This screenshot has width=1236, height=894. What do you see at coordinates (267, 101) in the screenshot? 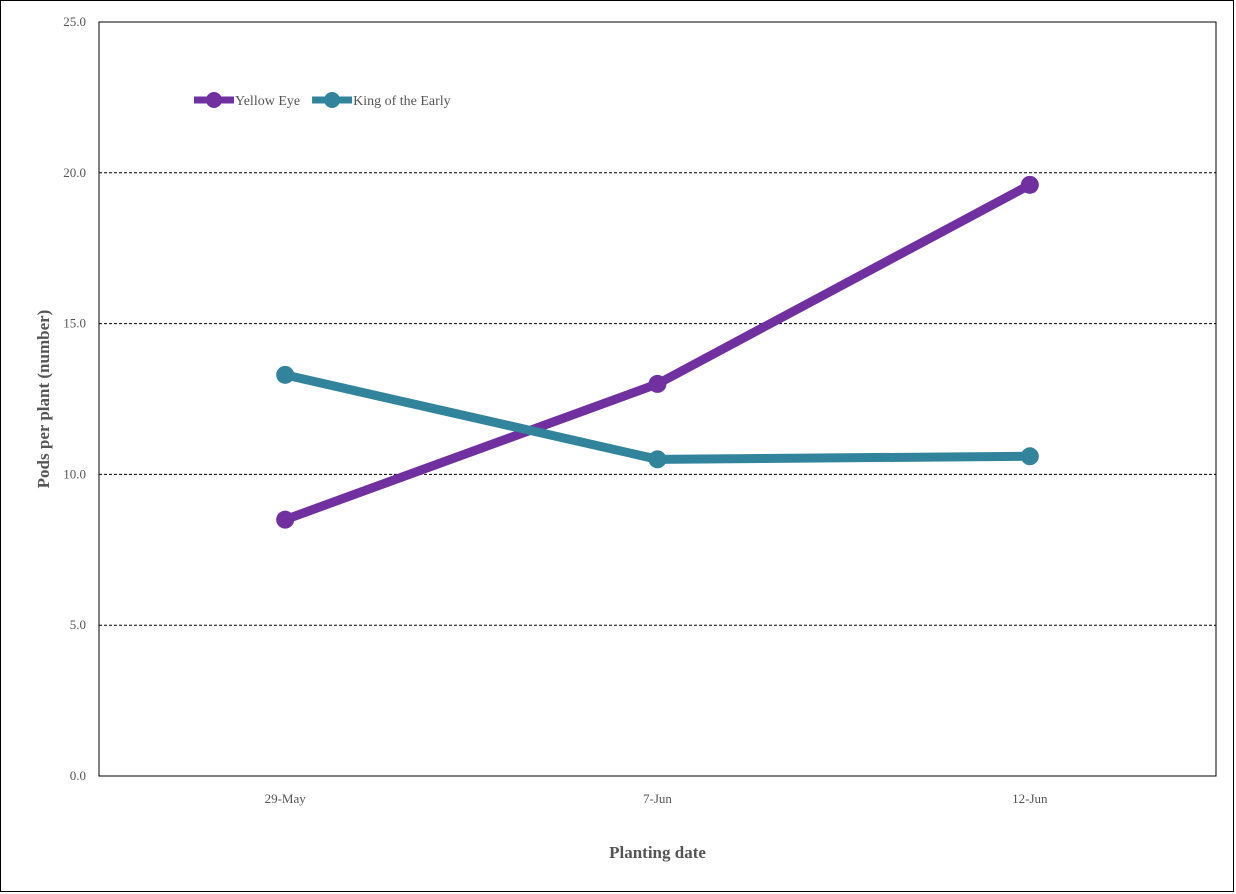
I see `legend-label: Yellow Eye` at bounding box center [267, 101].